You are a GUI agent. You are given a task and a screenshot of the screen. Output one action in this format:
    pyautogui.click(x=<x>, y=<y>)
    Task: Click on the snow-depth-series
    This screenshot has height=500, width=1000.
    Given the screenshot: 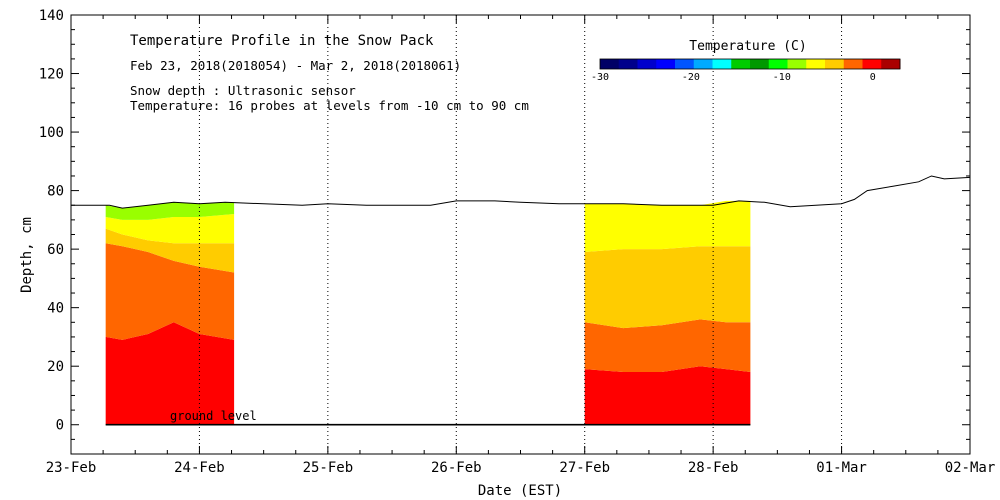 What is the action you would take?
    pyautogui.click(x=521, y=192)
    